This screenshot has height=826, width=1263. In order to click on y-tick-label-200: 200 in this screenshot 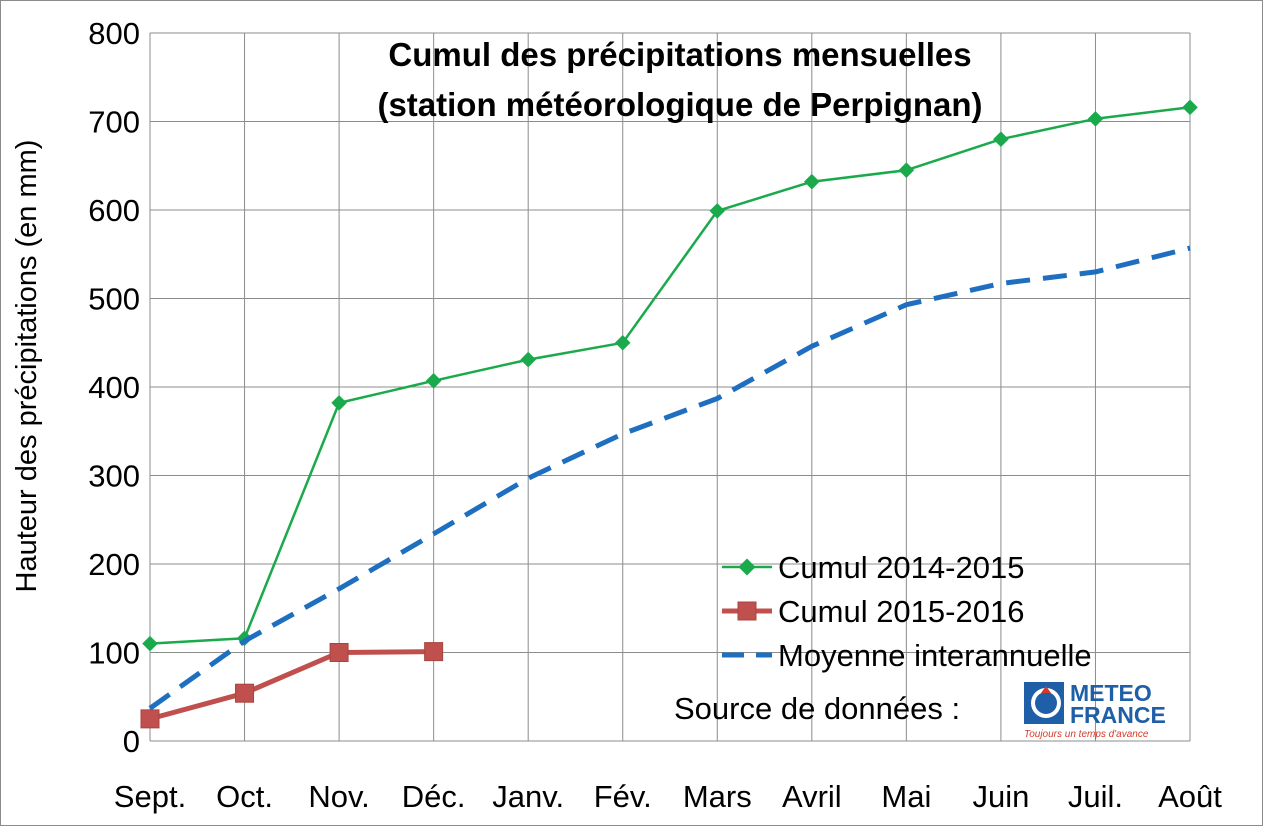, I will do `click(114, 564)`.